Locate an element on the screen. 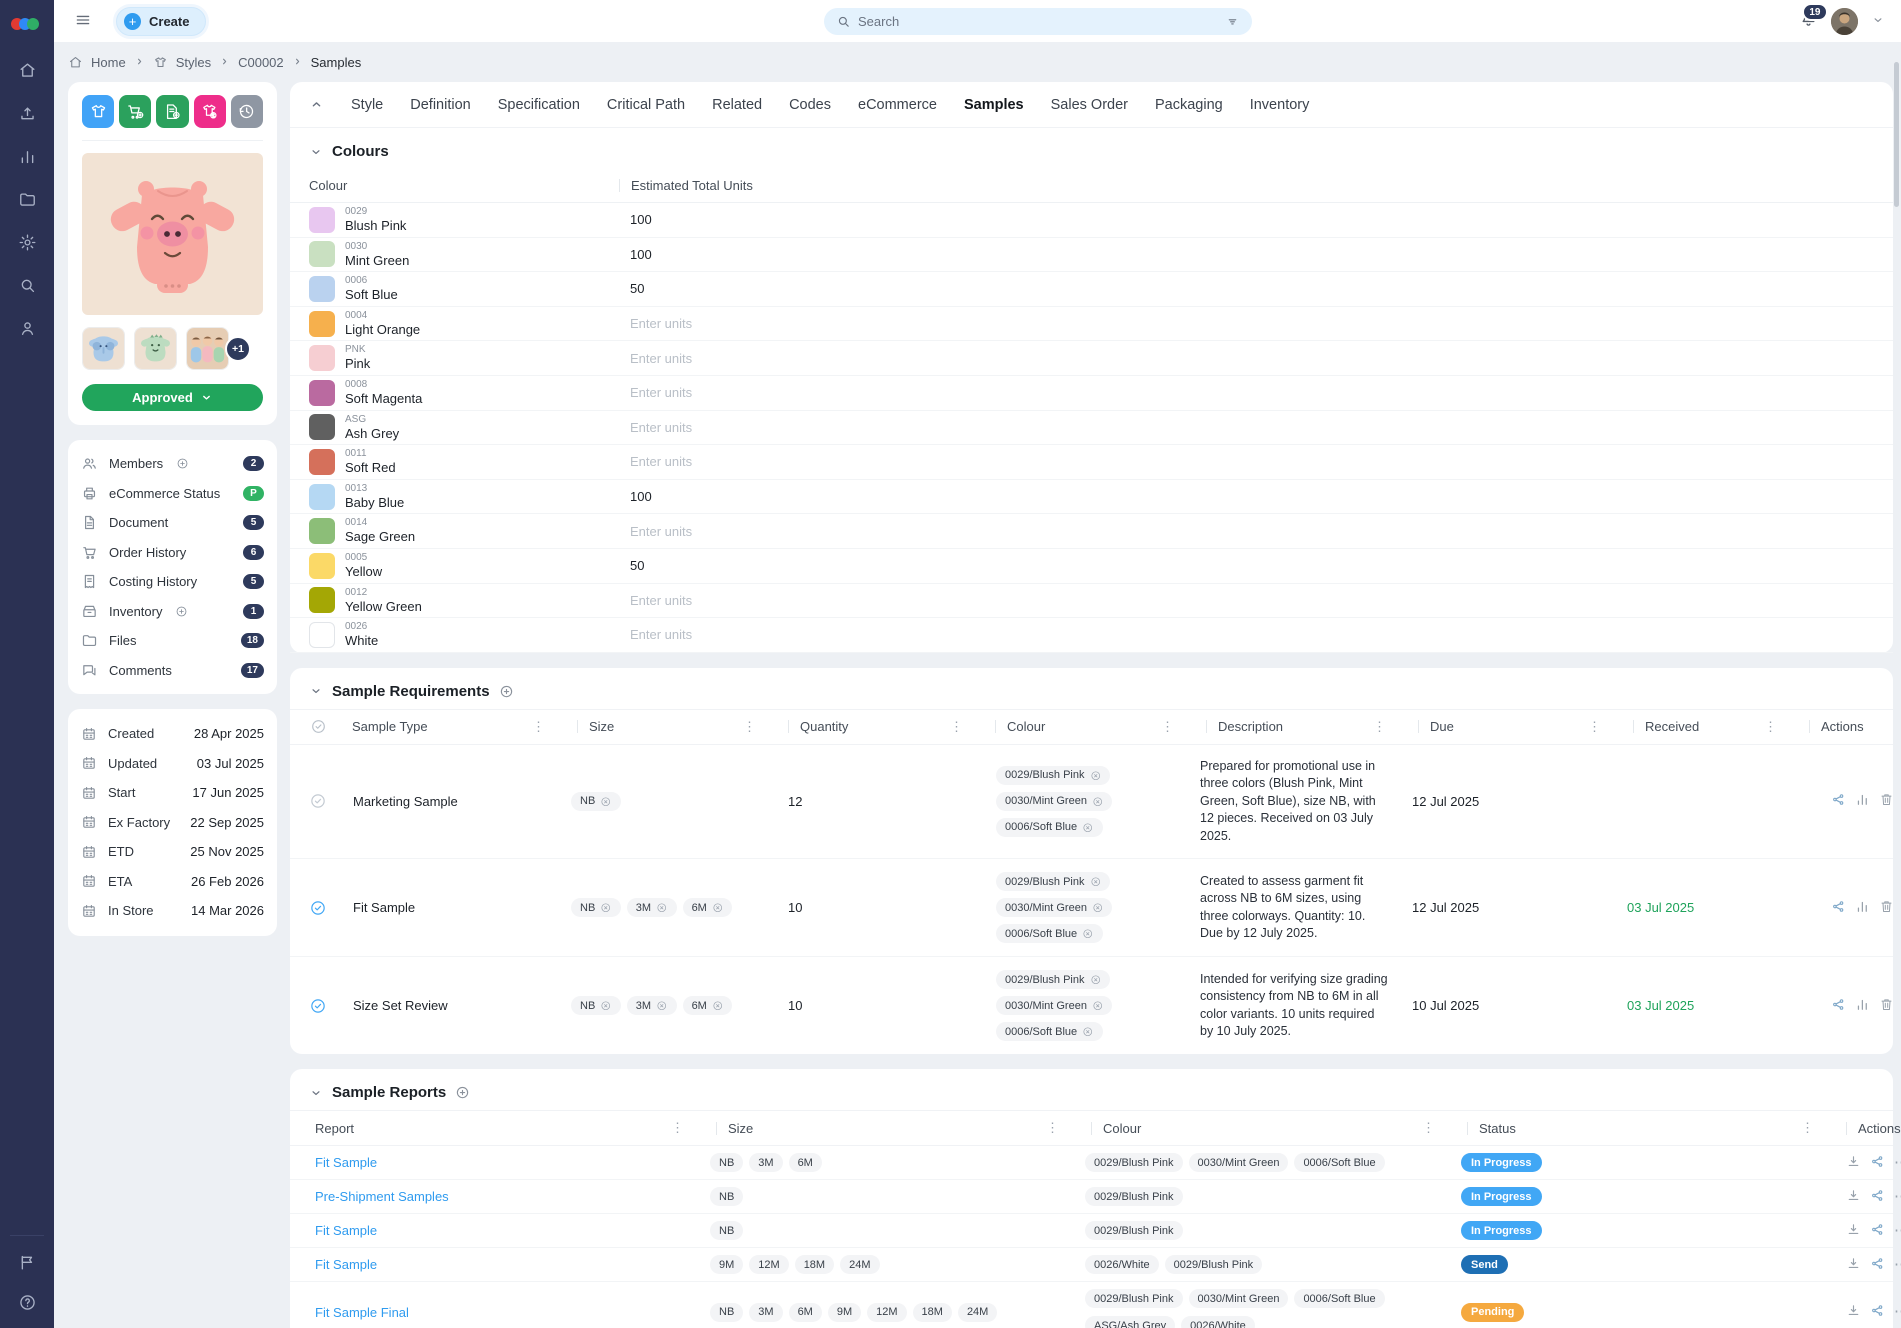 Image resolution: width=1901 pixels, height=1328 pixels. colour-row-soft-red: 0011 Soft Red Enter units is located at coordinates (1091, 462).